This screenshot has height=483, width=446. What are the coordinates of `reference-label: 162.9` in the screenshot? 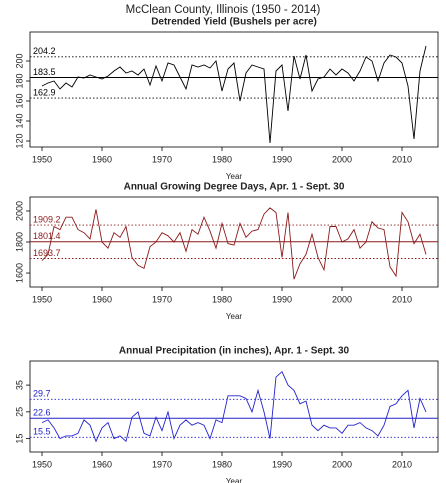 It's located at (44, 92).